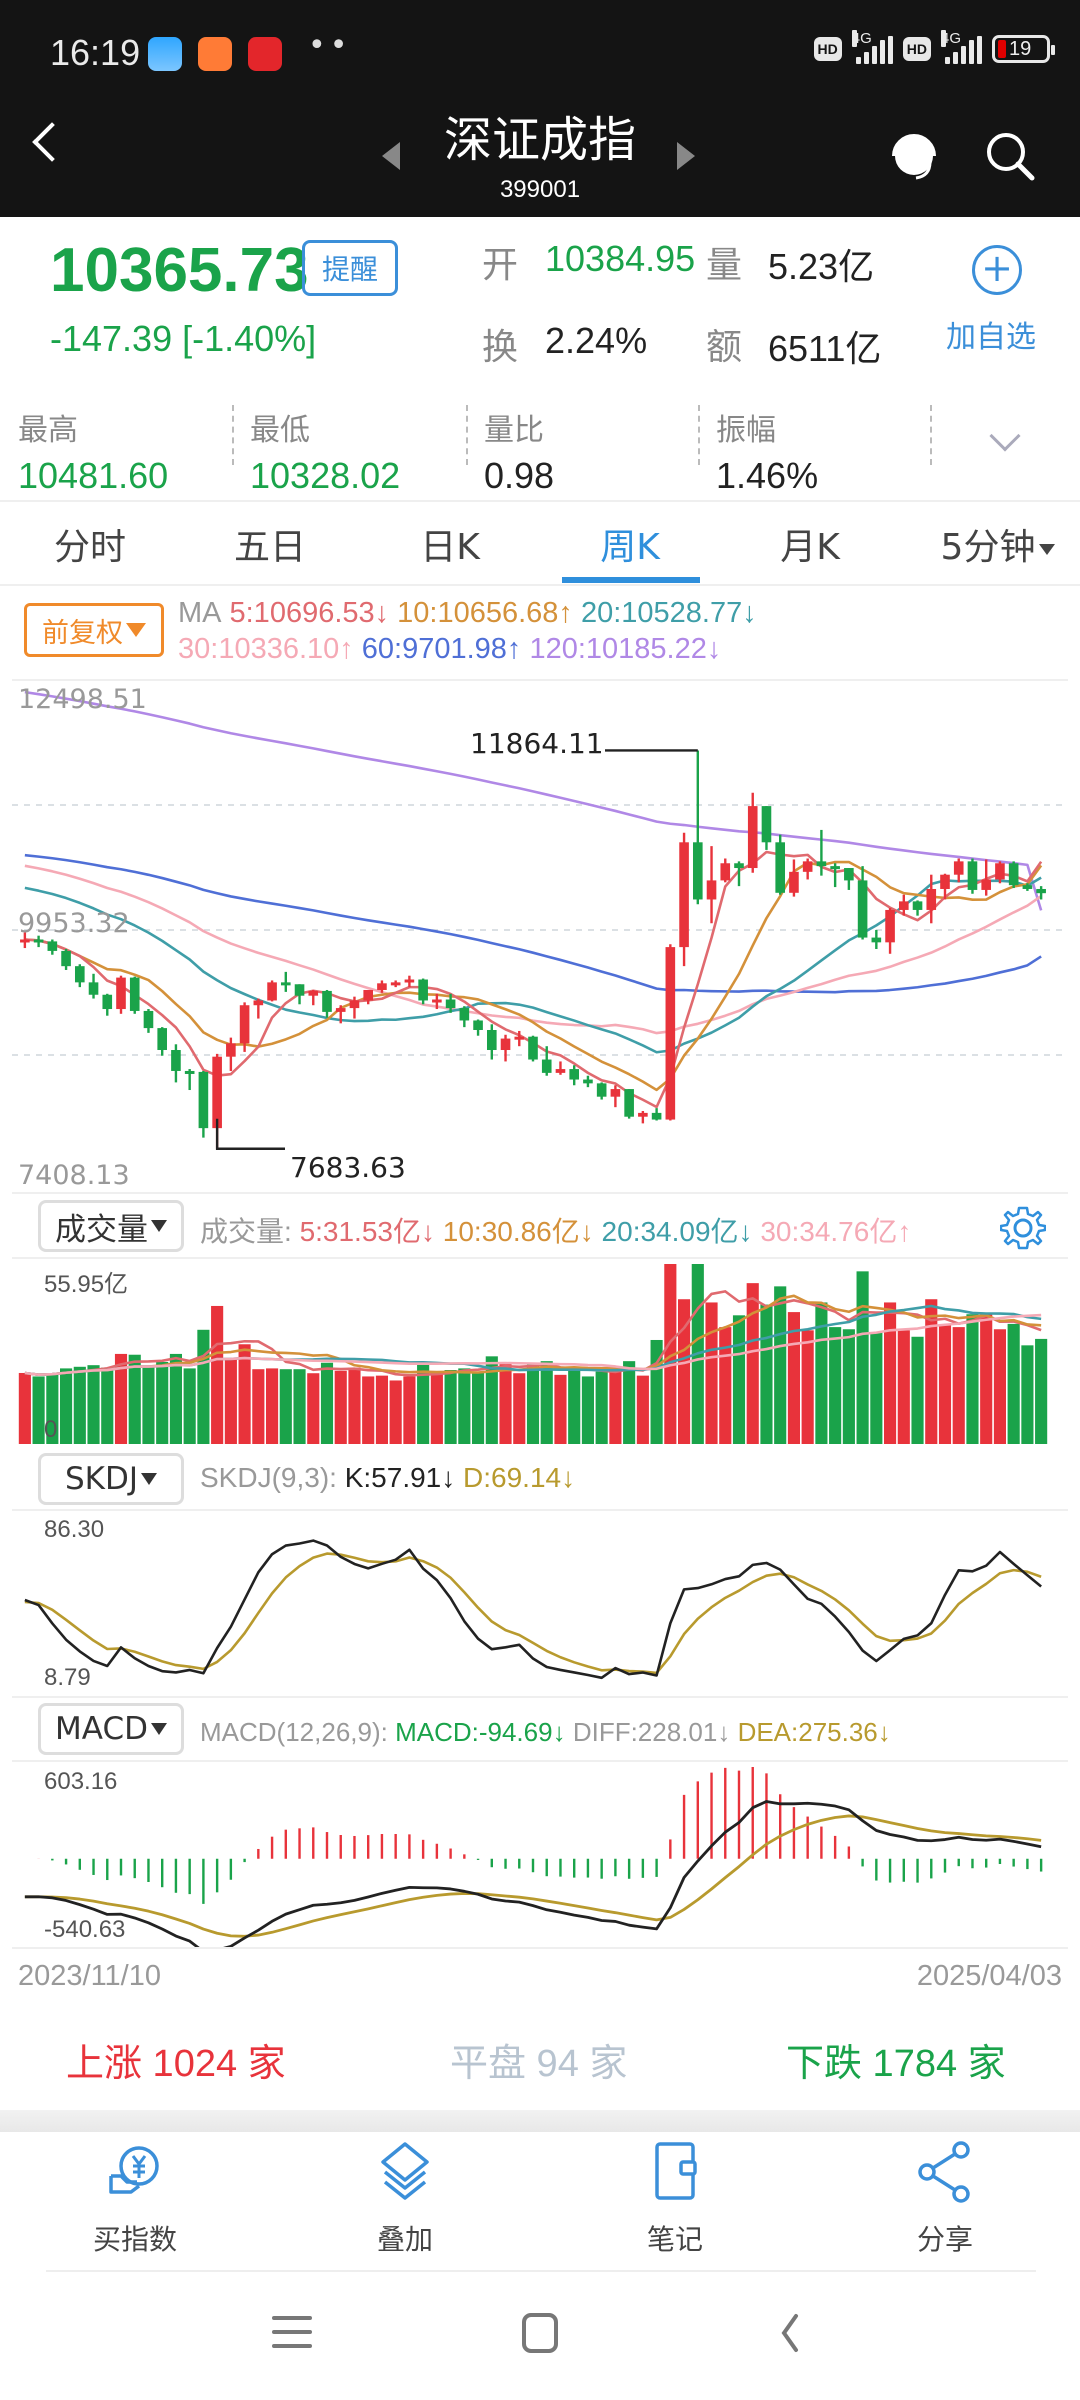  What do you see at coordinates (630, 547) in the screenshot?
I see `tab-weekly-k: 周K` at bounding box center [630, 547].